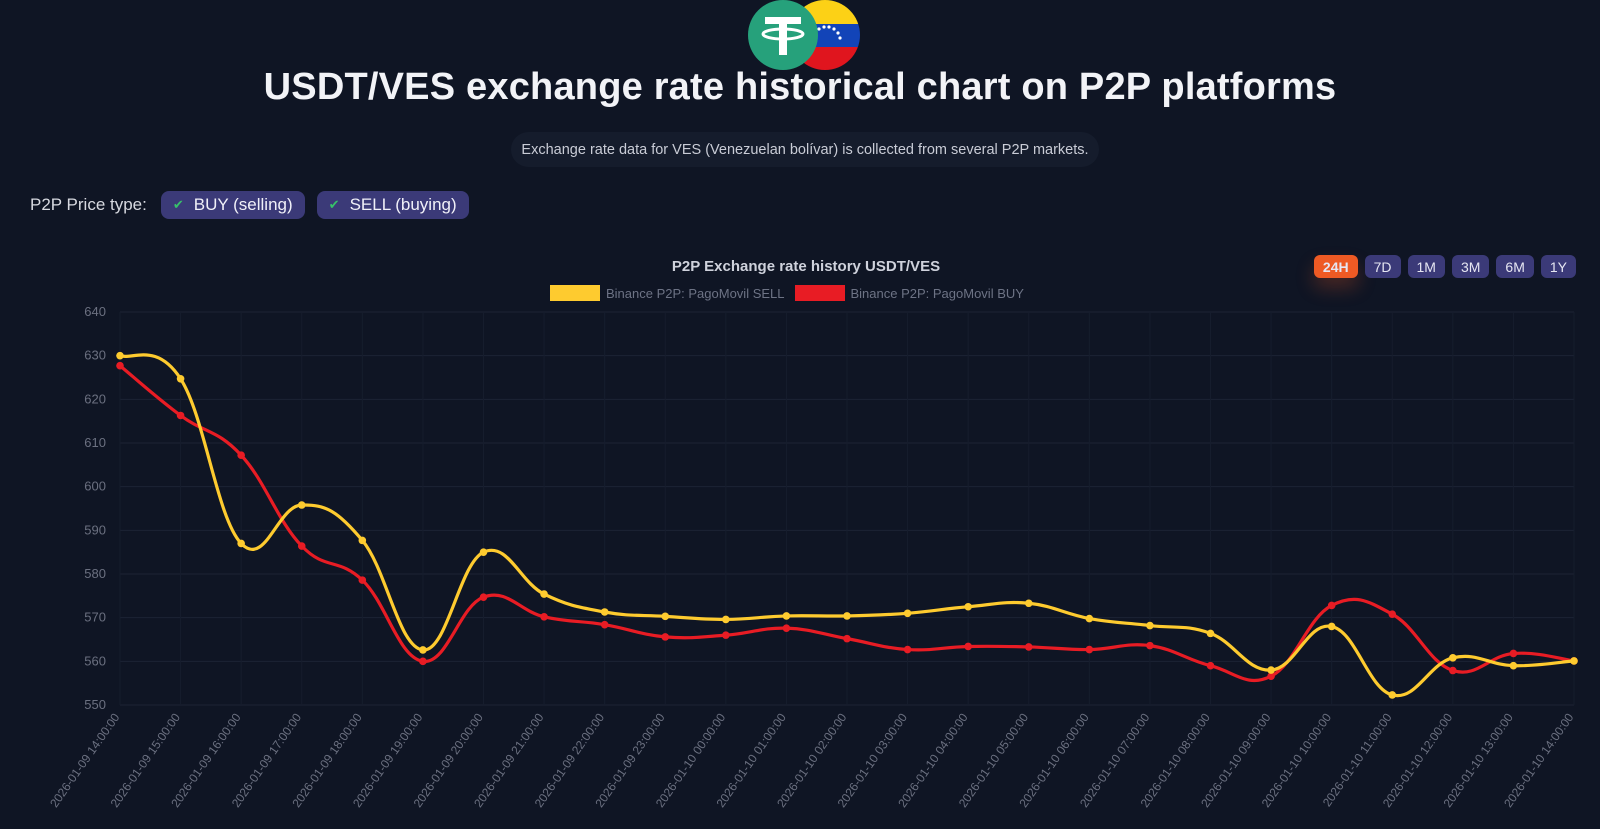 Image resolution: width=1600 pixels, height=829 pixels. What do you see at coordinates (783, 35) in the screenshot?
I see `usdt-icon` at bounding box center [783, 35].